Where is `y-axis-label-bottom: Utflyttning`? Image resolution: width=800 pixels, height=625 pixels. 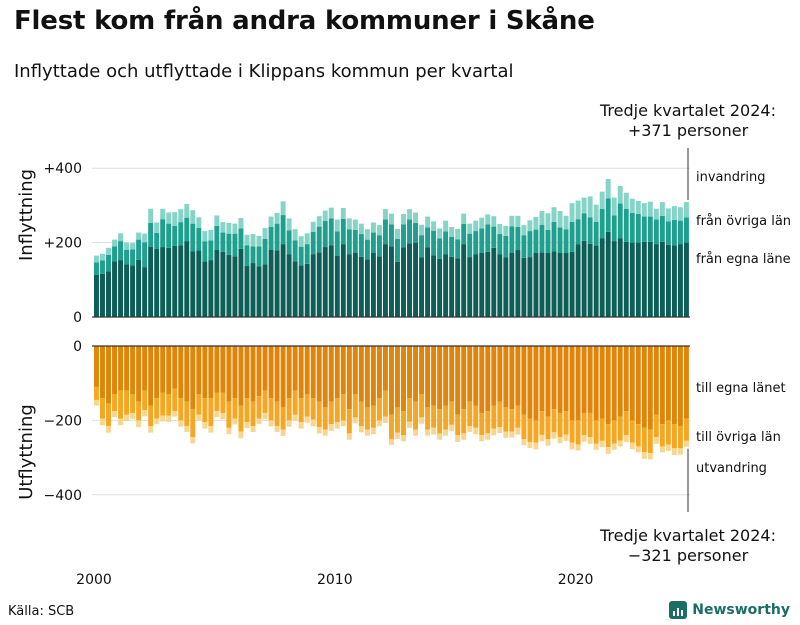
y-axis-label-bottom: Utflyttning is located at coordinates (26, 452).